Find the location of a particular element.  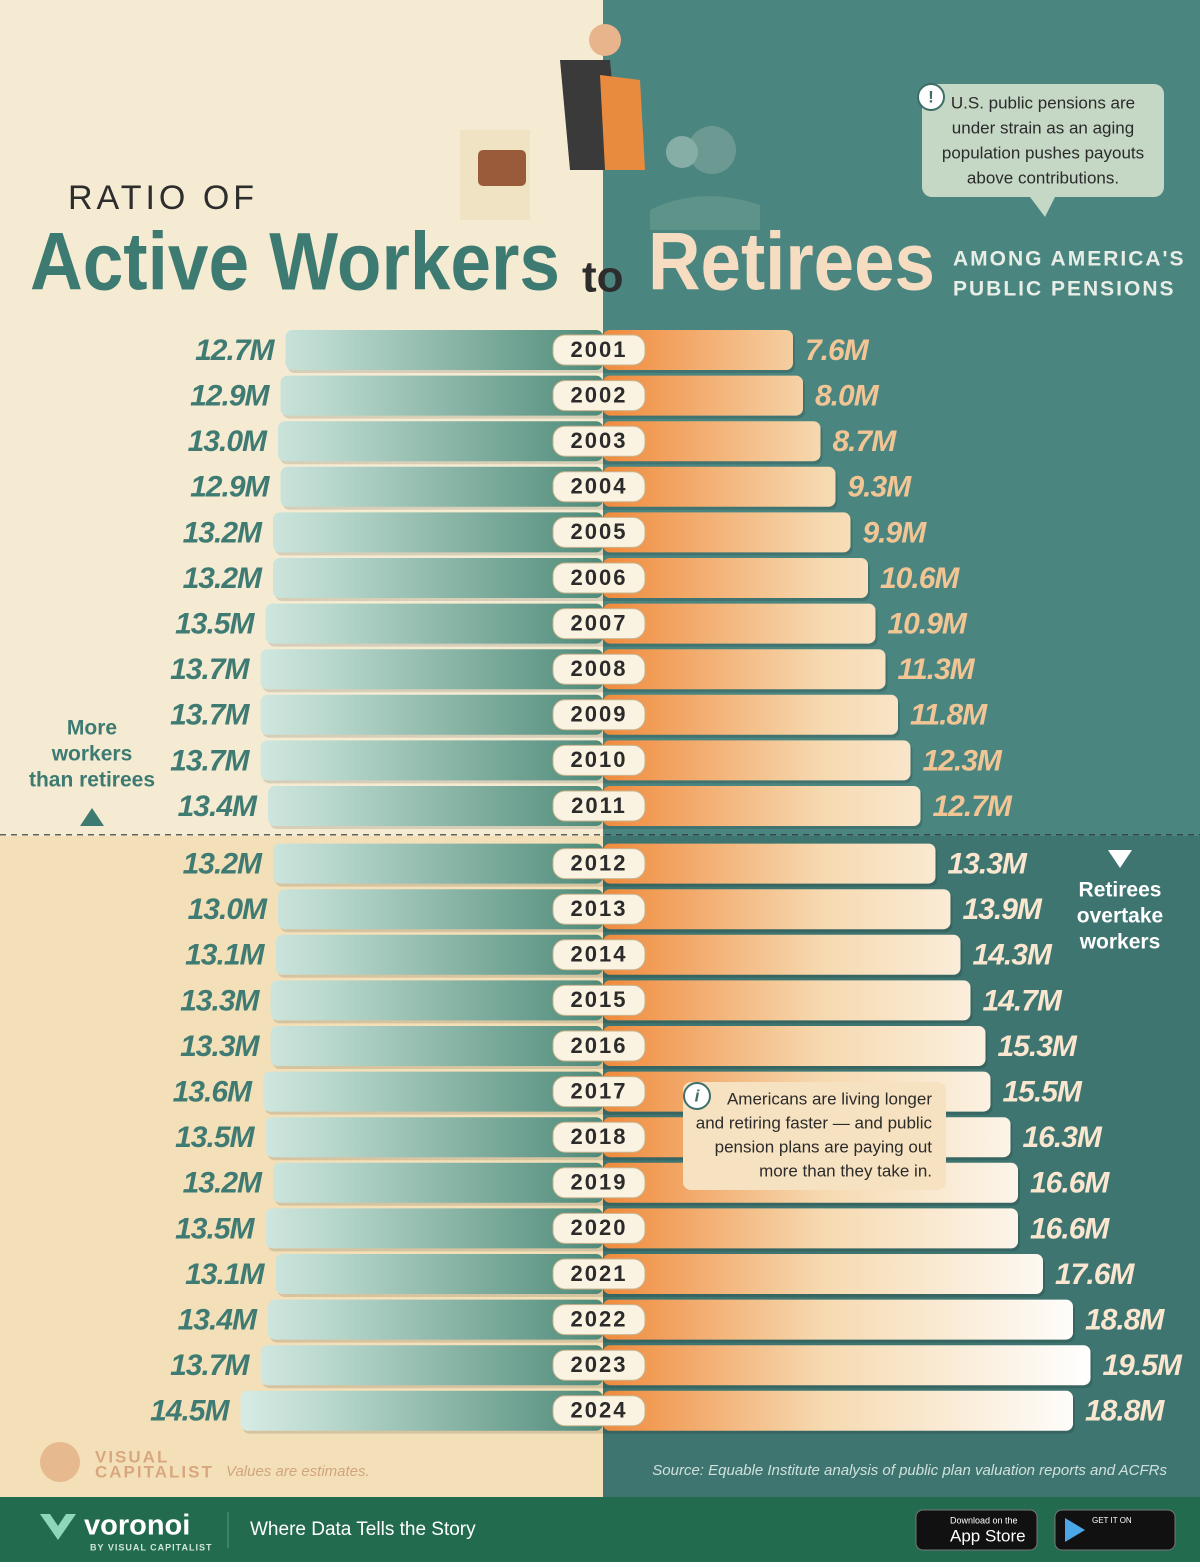

year-label: 2007 is located at coordinates (599, 622).